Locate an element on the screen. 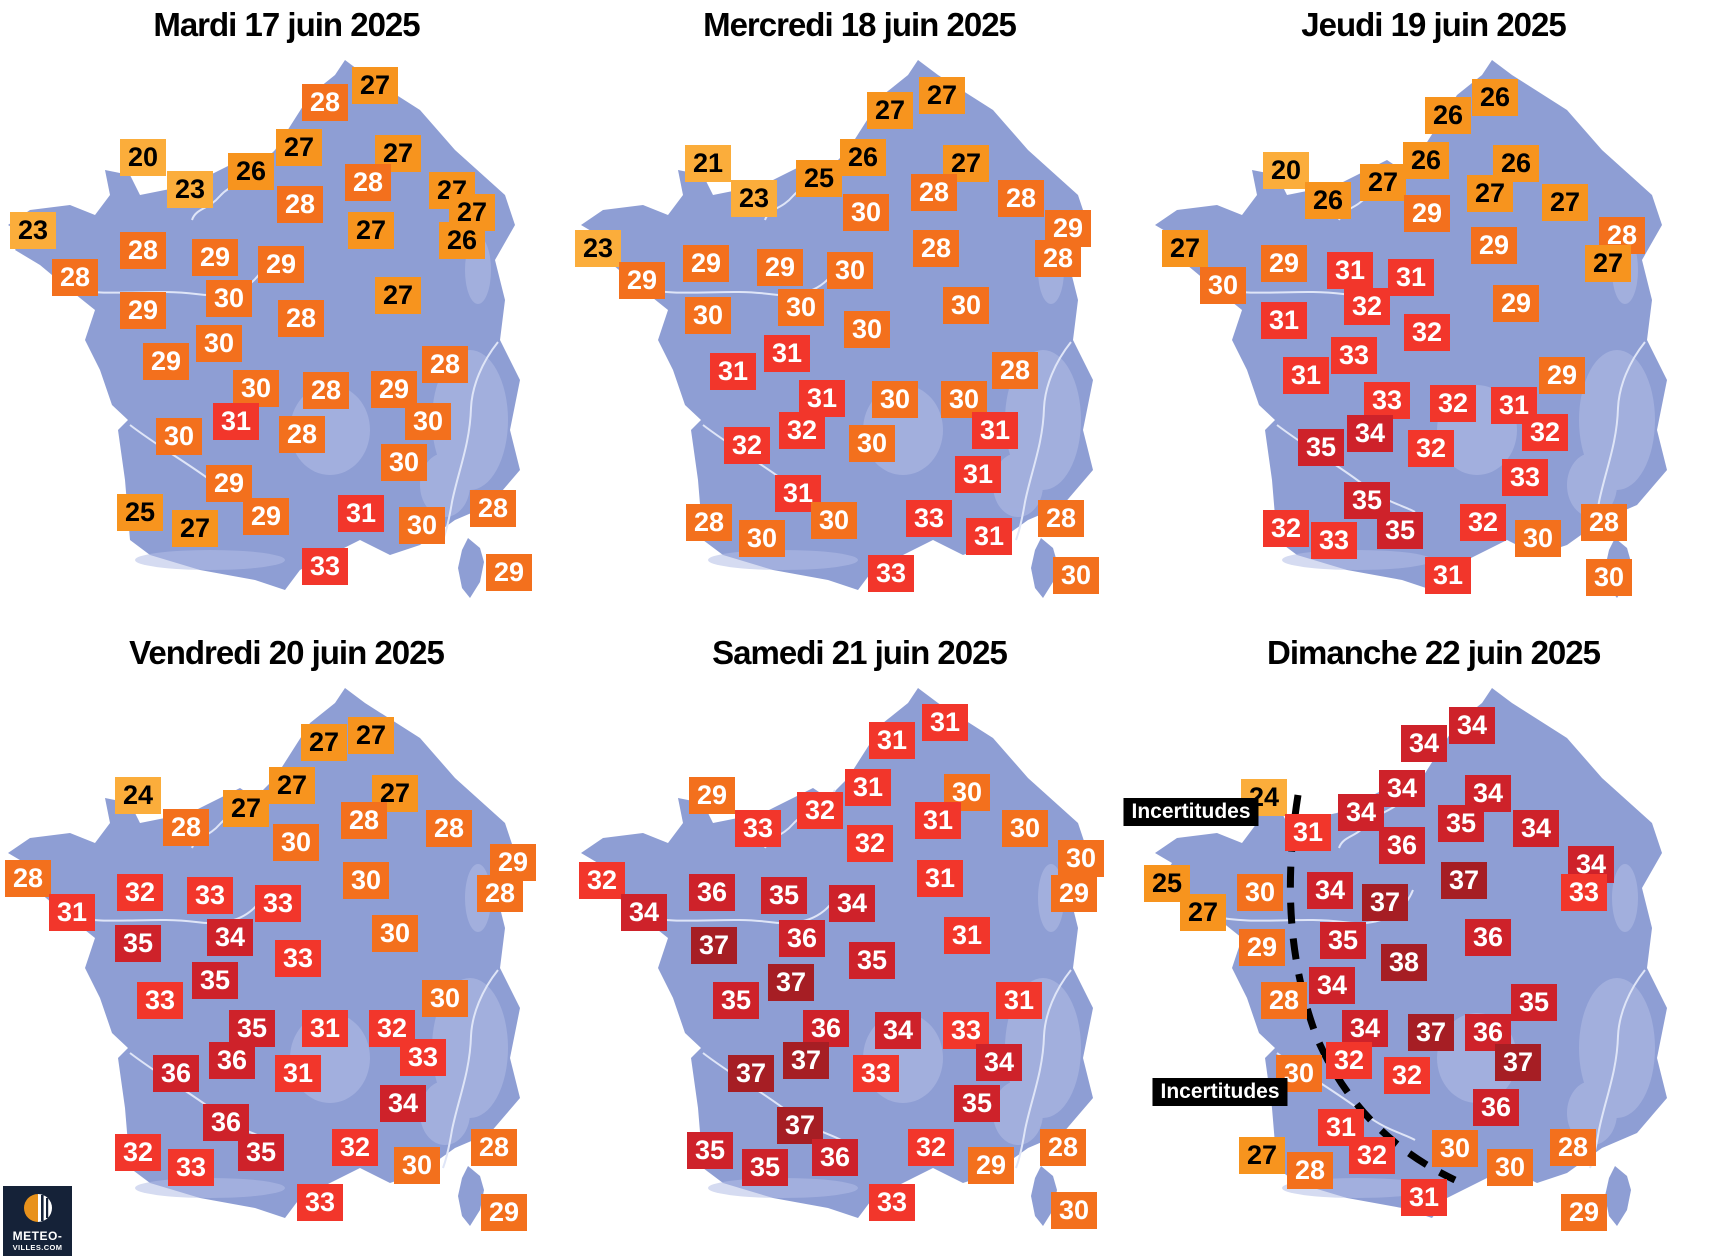  meteo-villes-logo: METEO- VILLES.COM is located at coordinates (37, 1221).